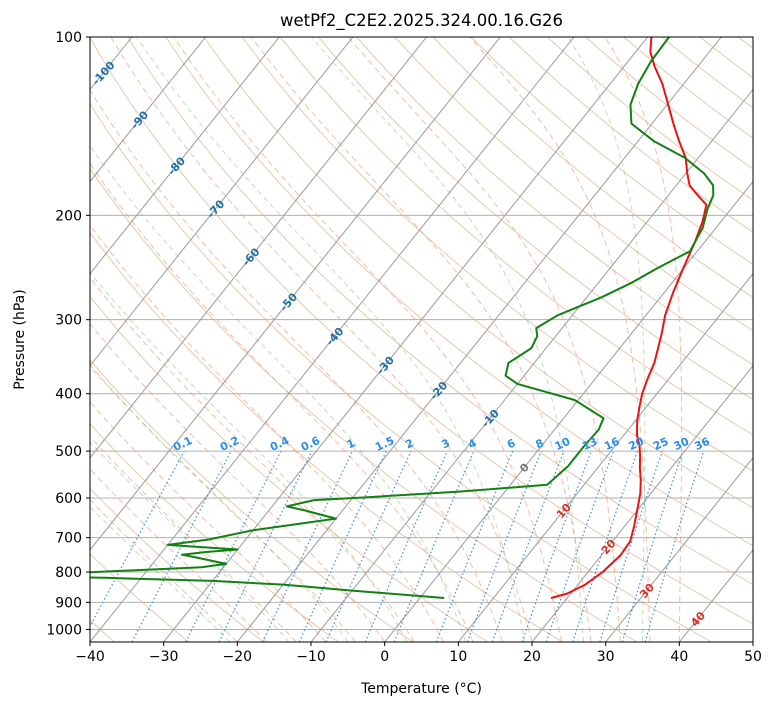  I want to click on x-tick-label: 30, so click(606, 657).